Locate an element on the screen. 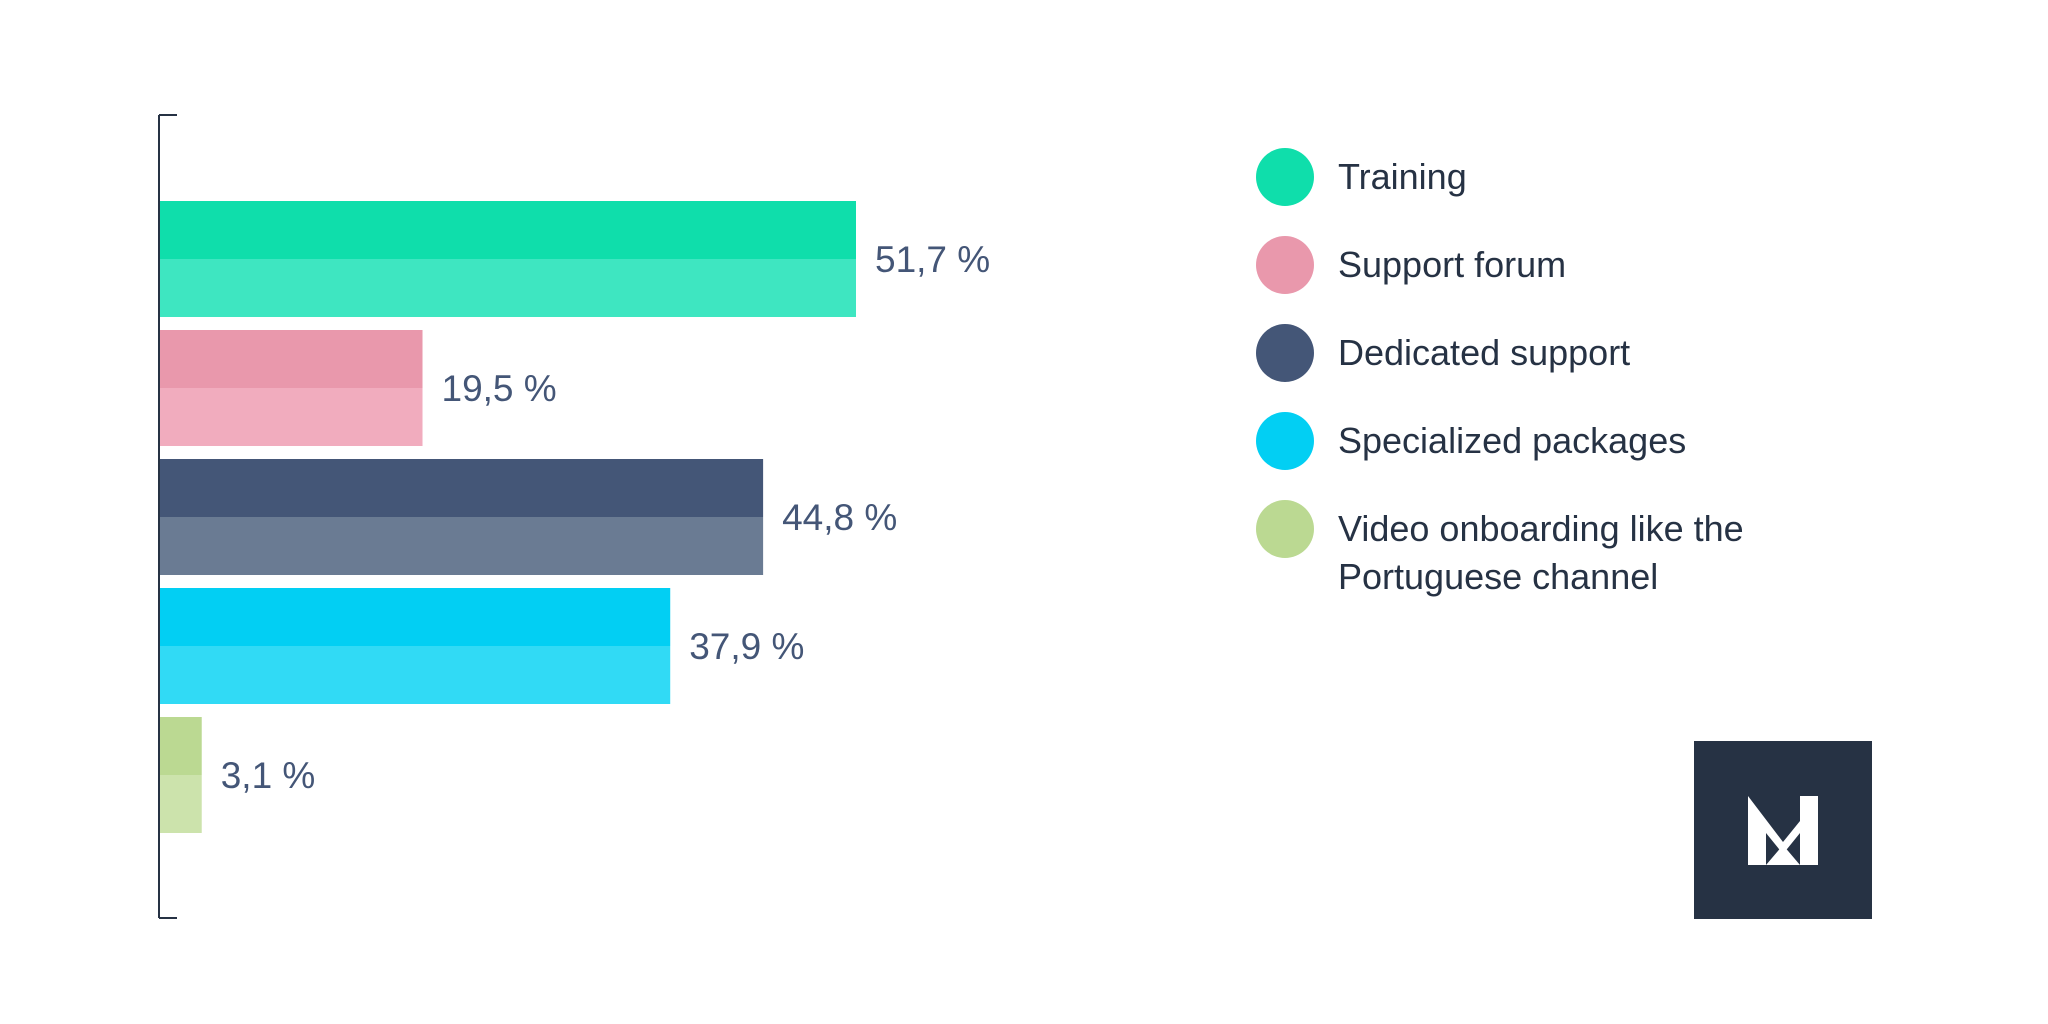 The height and width of the screenshot is (1024, 2048). value-label-support-forum: 19,5 % is located at coordinates (499, 388).